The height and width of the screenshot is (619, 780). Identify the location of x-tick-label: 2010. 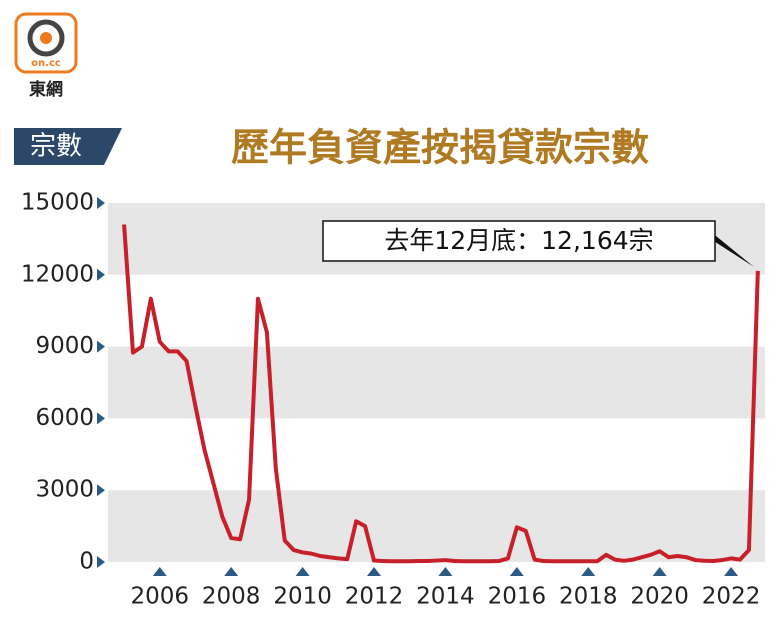
(302, 597).